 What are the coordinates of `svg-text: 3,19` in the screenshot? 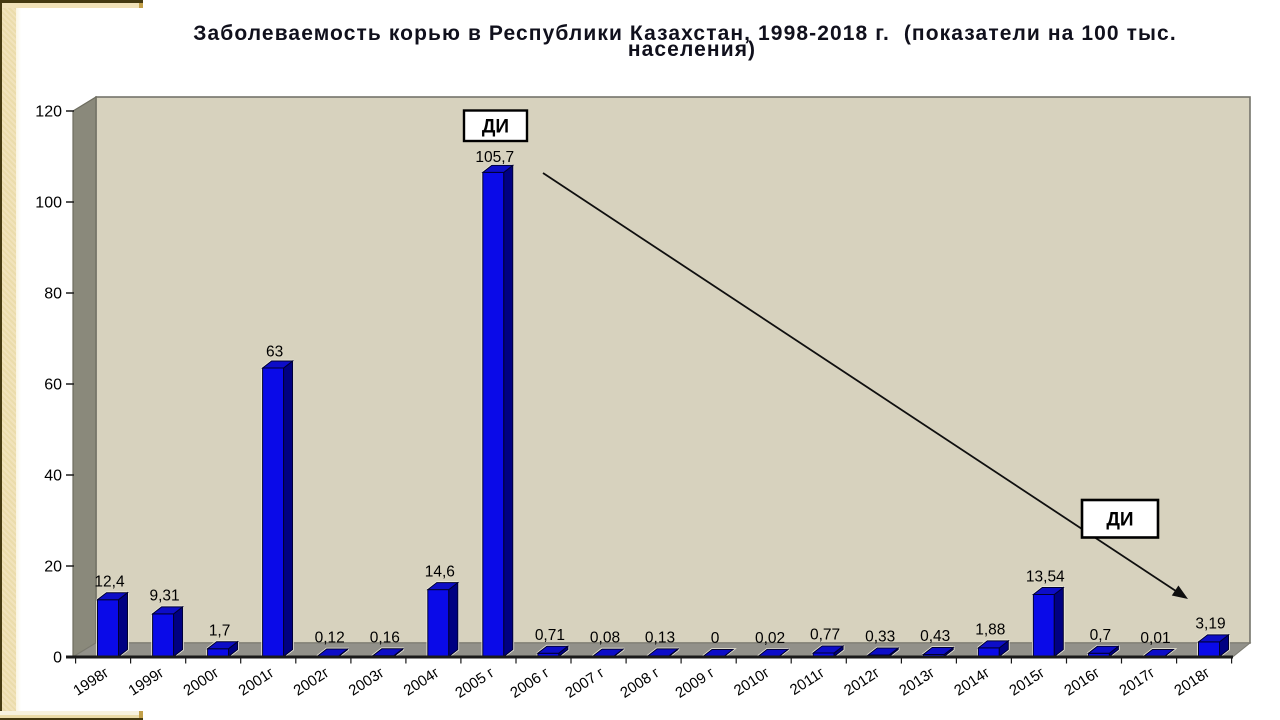 It's located at (1210, 624).